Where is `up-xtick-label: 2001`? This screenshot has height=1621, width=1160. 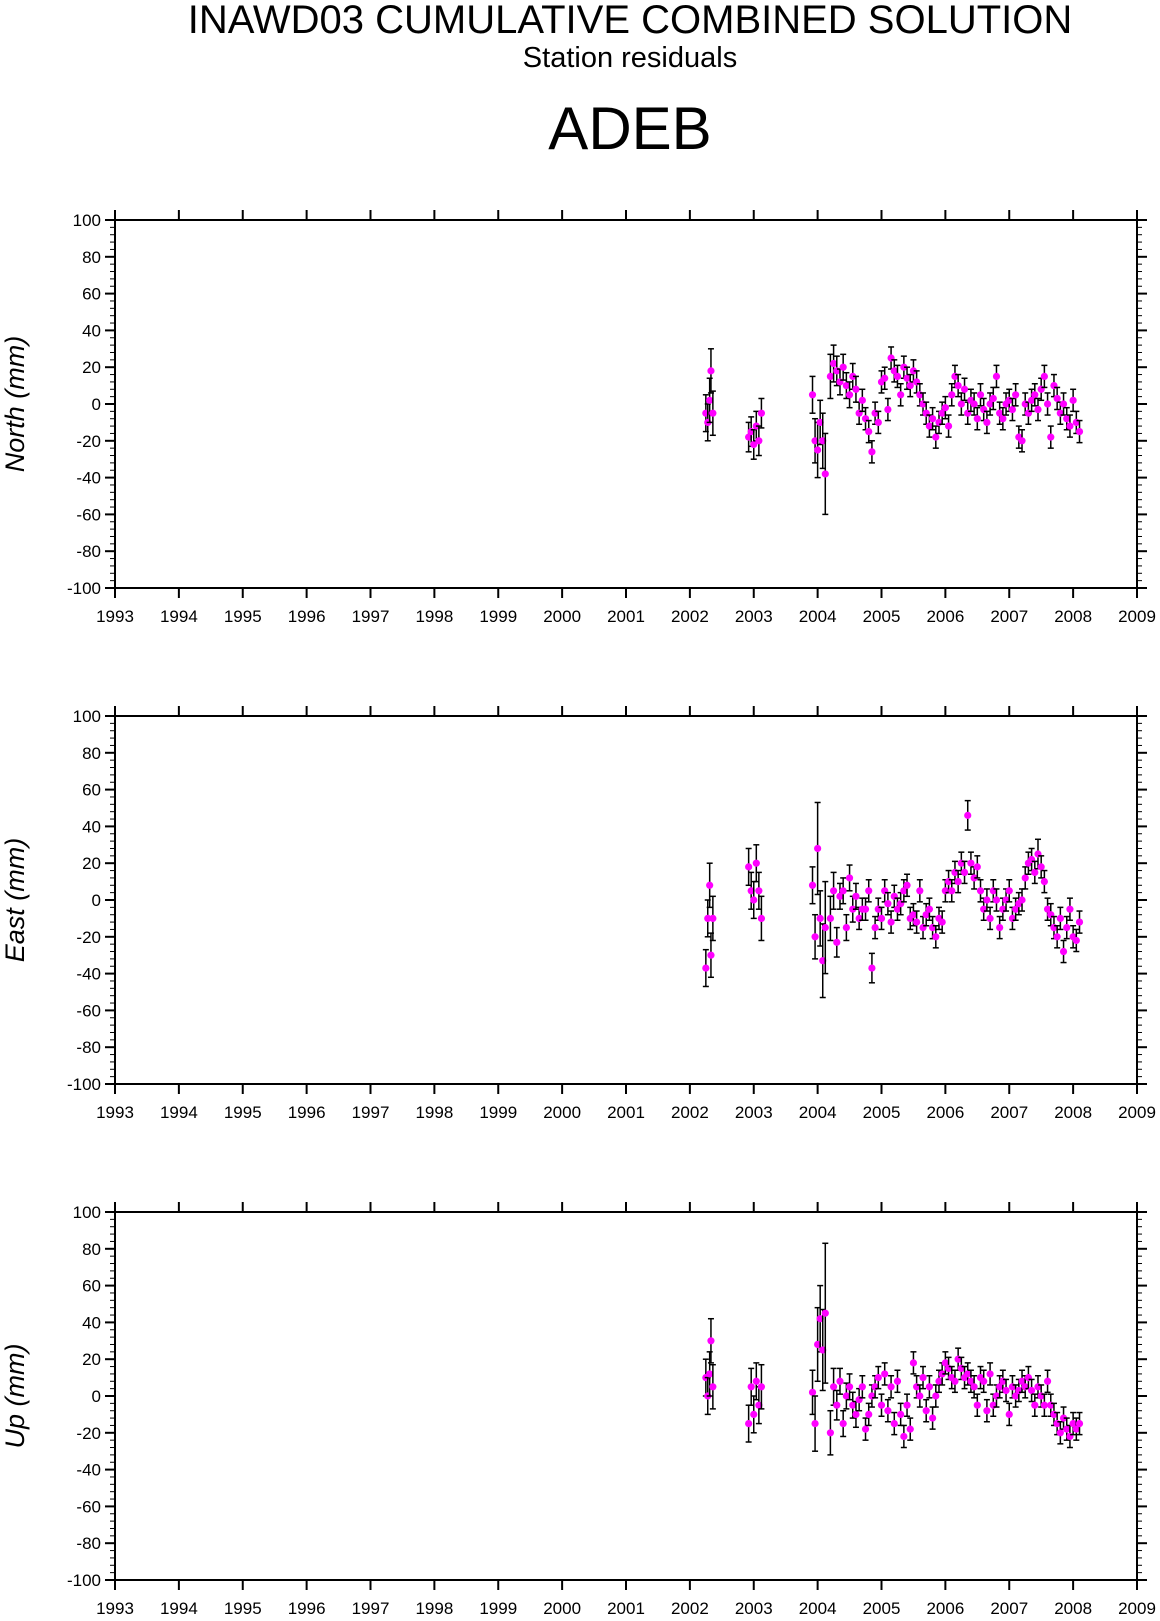 up-xtick-label: 2001 is located at coordinates (626, 1608).